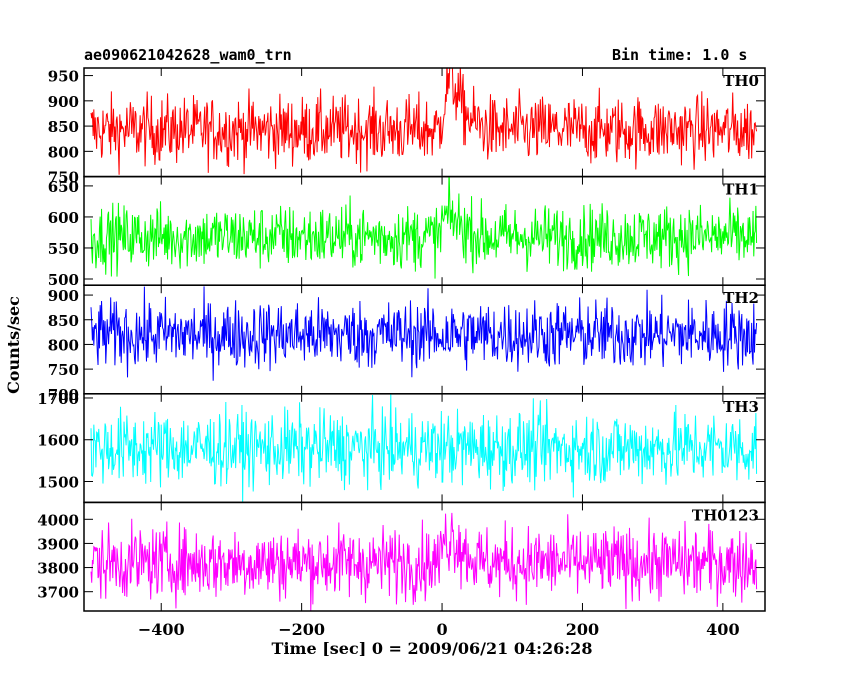 The height and width of the screenshot is (680, 850). I want to click on y-tick-label: 3800, so click(58, 569).